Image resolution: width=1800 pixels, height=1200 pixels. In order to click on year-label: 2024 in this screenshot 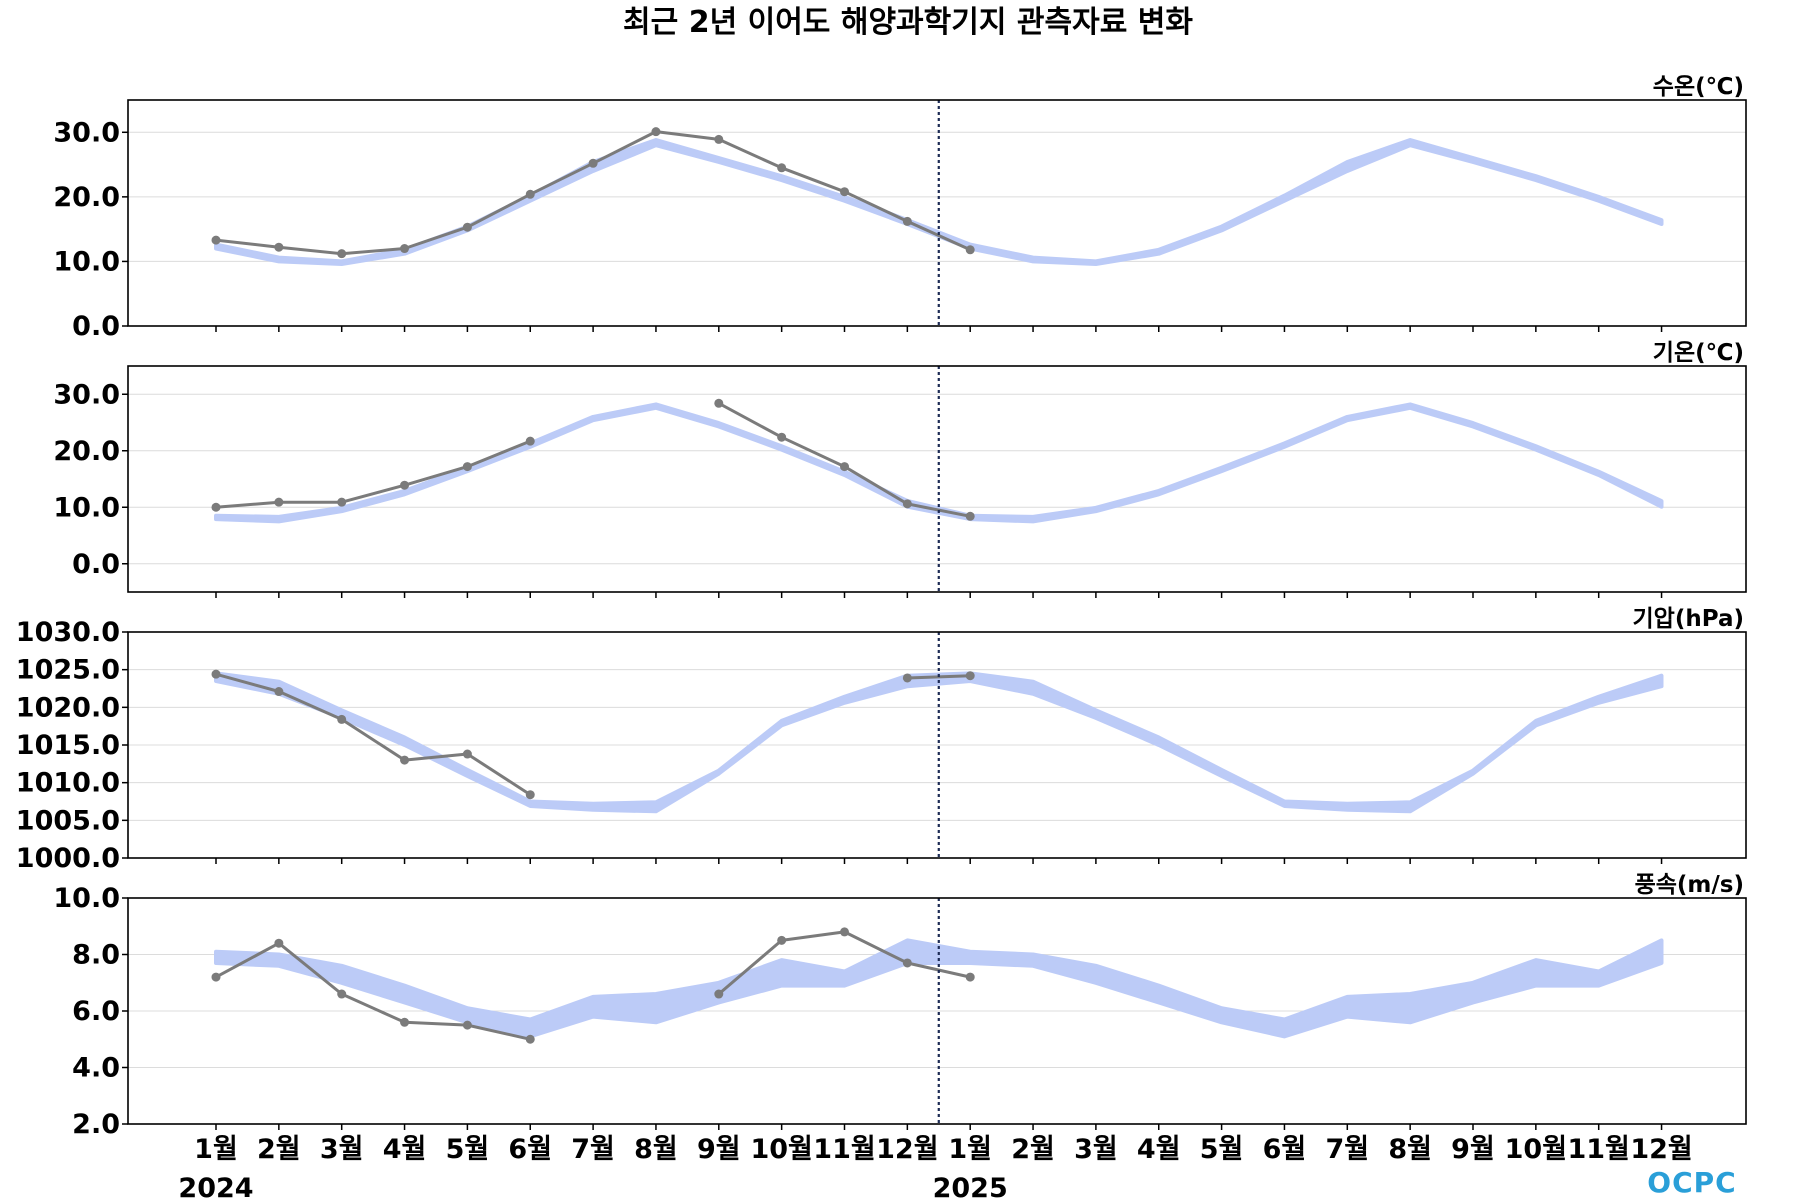, I will do `click(215, 1186)`.